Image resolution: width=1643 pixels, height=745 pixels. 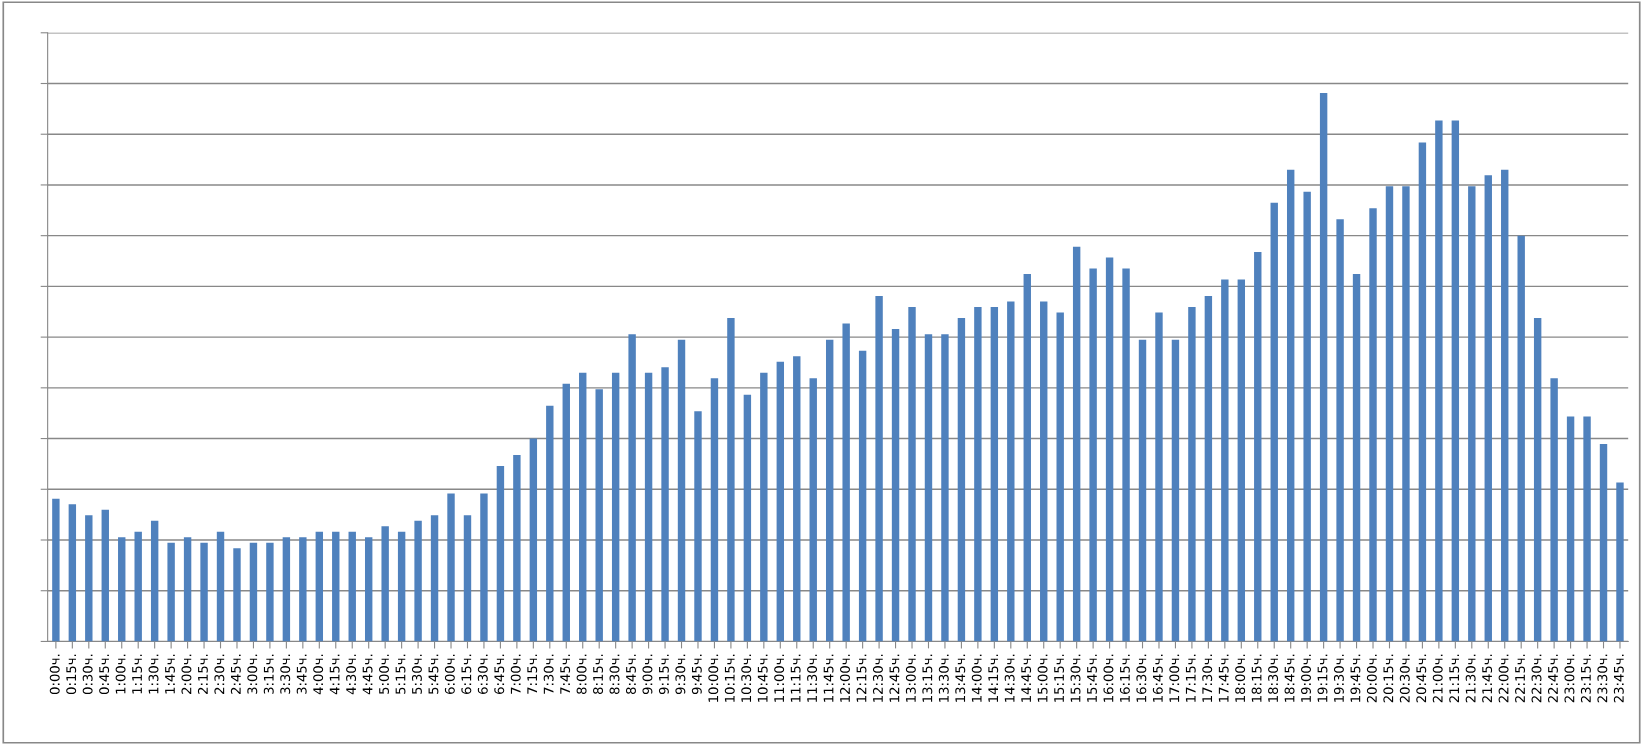 What do you see at coordinates (614, 674) in the screenshot?
I see `x-tick-label: 8:30ч.` at bounding box center [614, 674].